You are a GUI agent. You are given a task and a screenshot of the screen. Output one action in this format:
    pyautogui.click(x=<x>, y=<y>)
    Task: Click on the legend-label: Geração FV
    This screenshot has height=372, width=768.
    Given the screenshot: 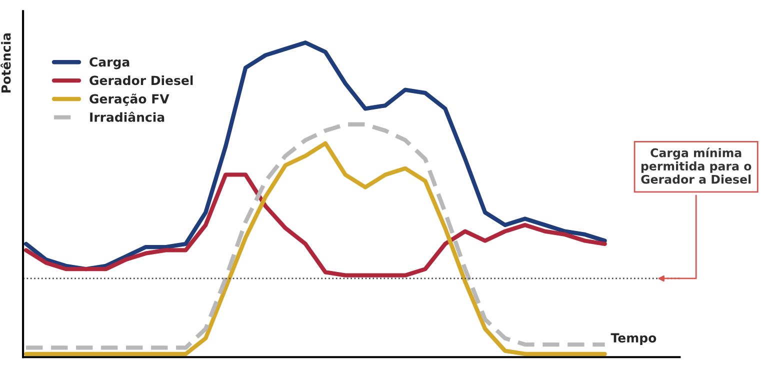 What is the action you would take?
    pyautogui.click(x=130, y=100)
    